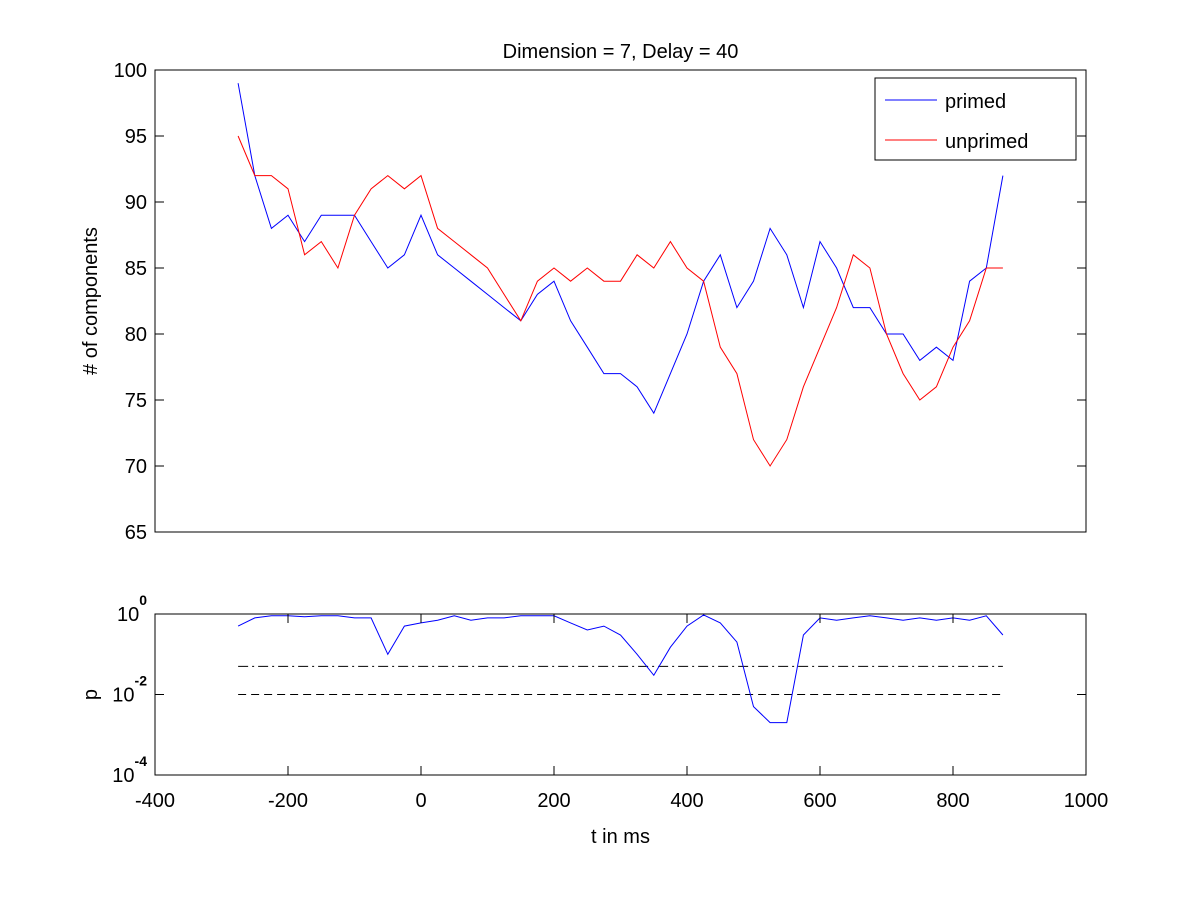  Describe the element at coordinates (136, 269) in the screenshot. I see `y-tick-label: 85` at that location.